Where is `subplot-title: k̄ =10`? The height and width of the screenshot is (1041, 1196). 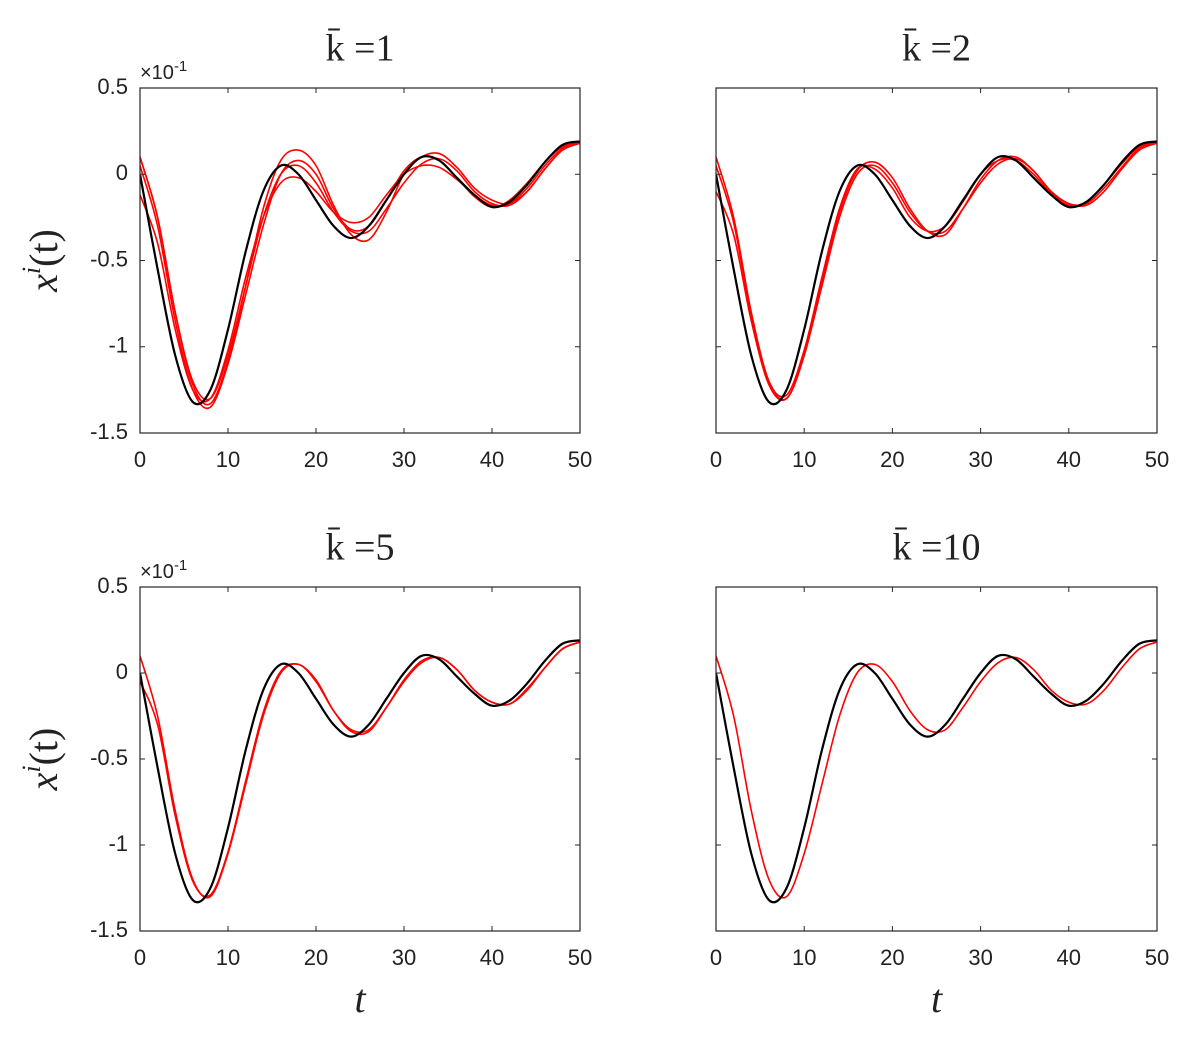 subplot-title: k̄ =10 is located at coordinates (937, 548).